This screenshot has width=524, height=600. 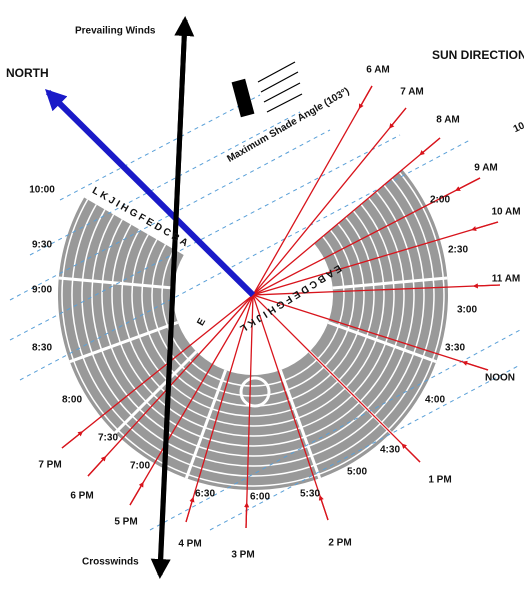 What do you see at coordinates (440, 200) in the screenshot?
I see `seat-time: 2:00` at bounding box center [440, 200].